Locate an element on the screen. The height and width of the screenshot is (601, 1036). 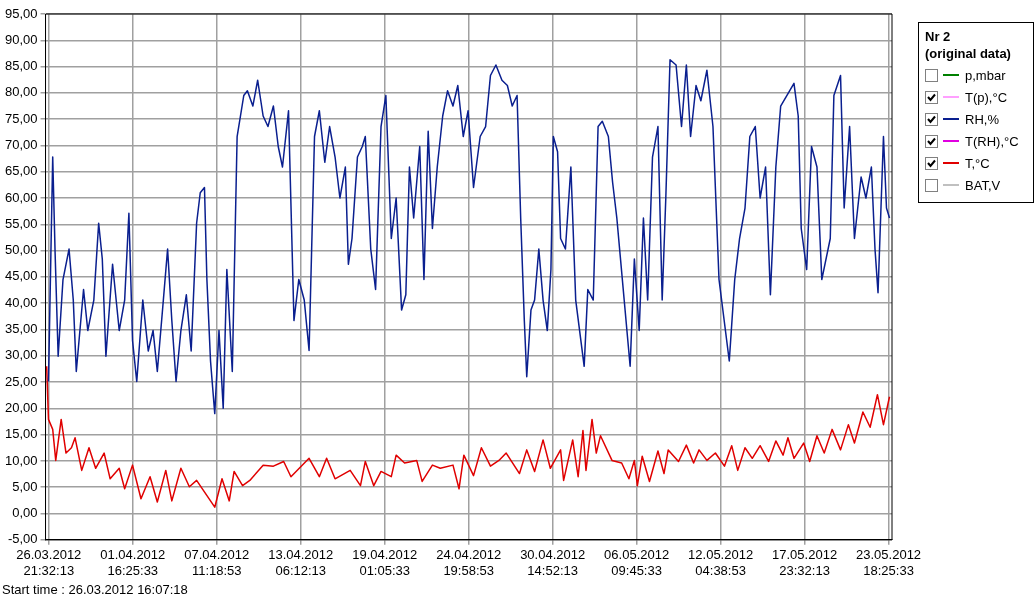
y-tick-label: 5,00 is located at coordinates (25, 486).